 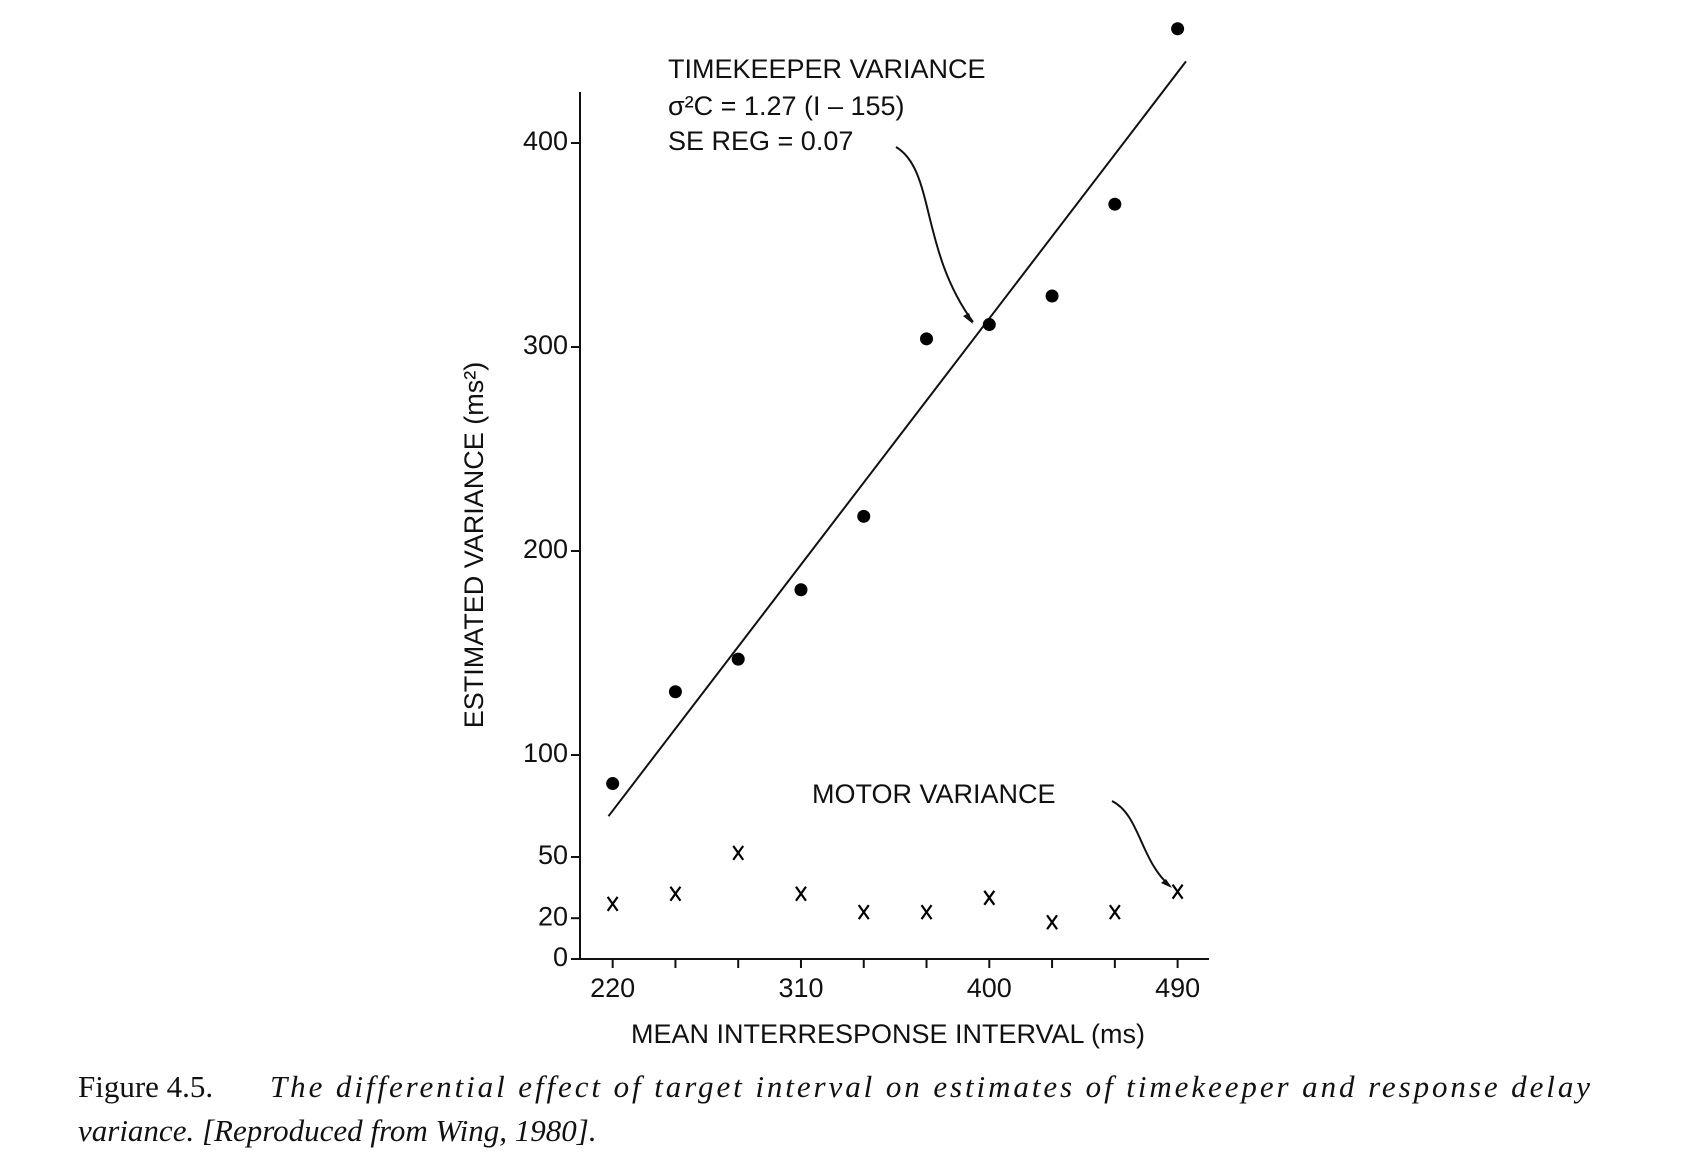 I want to click on x-tick-label: 400, so click(x=989, y=988).